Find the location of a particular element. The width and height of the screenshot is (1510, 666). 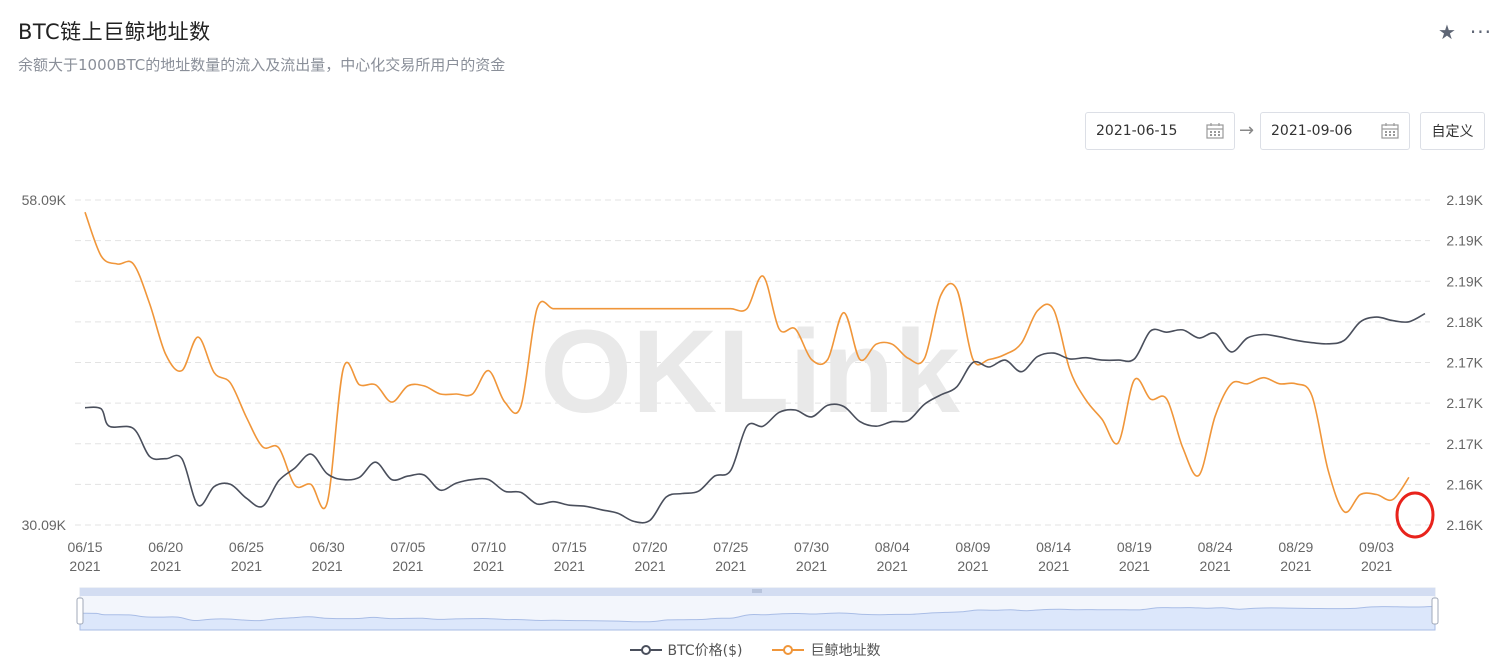

legend-price-label: BTC价格($) is located at coordinates (705, 651).